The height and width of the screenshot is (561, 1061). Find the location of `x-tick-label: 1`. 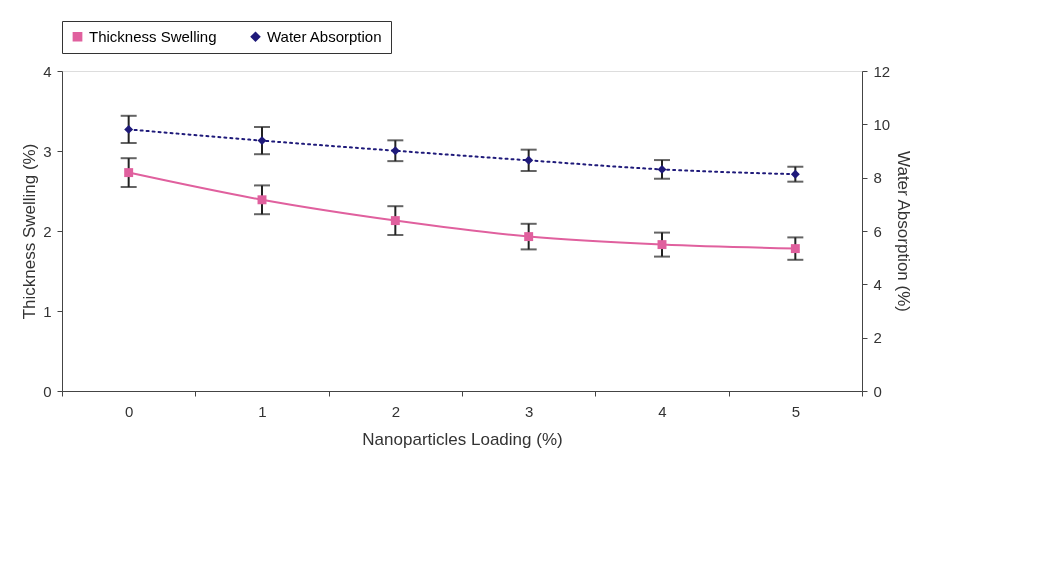

x-tick-label: 1 is located at coordinates (262, 411).